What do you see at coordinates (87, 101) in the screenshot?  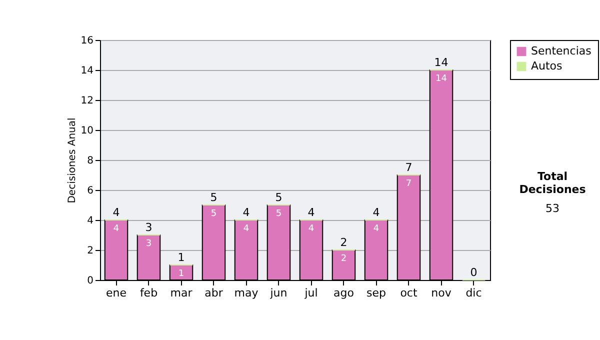 I see `y-tick-label: 12` at bounding box center [87, 101].